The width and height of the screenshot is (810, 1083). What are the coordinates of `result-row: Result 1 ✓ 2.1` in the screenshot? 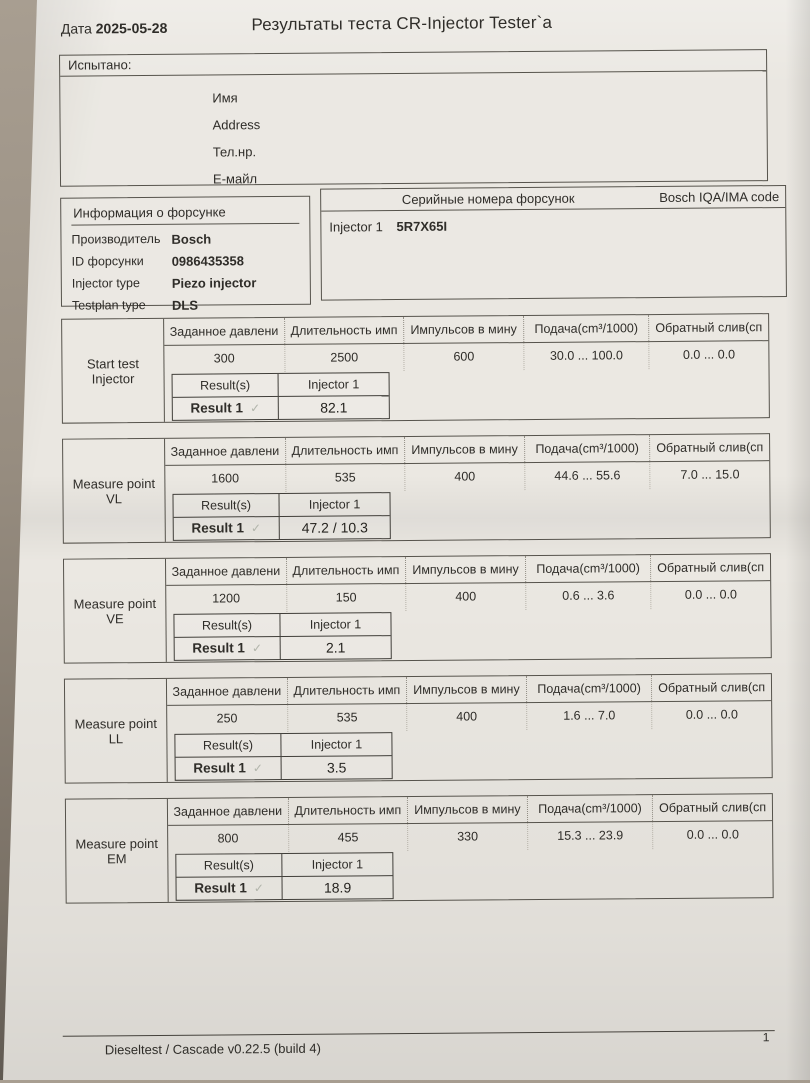 It's located at (282, 647).